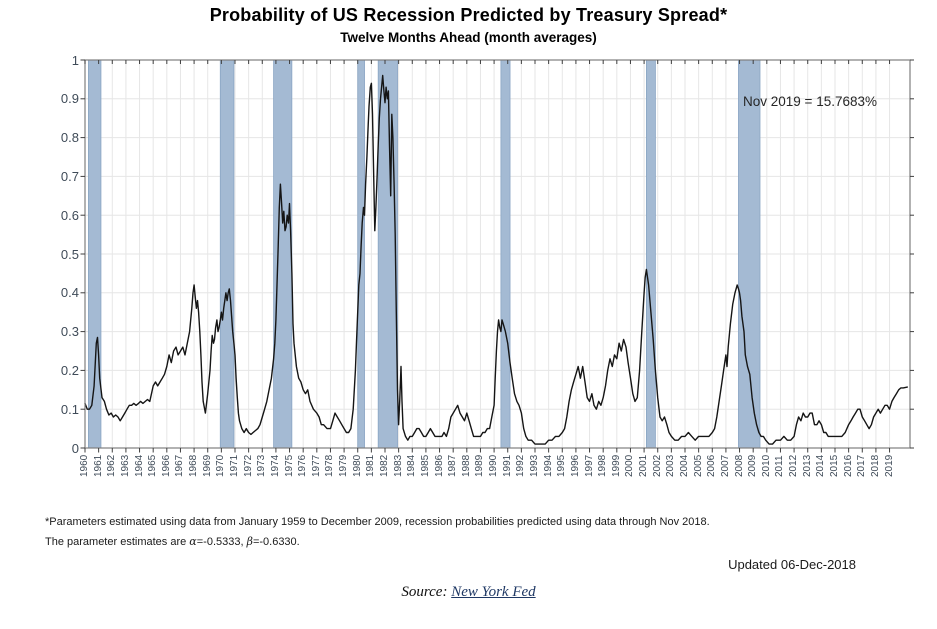 This screenshot has height=629, width=937. I want to click on y-tick-label: 0.7, so click(69, 176).